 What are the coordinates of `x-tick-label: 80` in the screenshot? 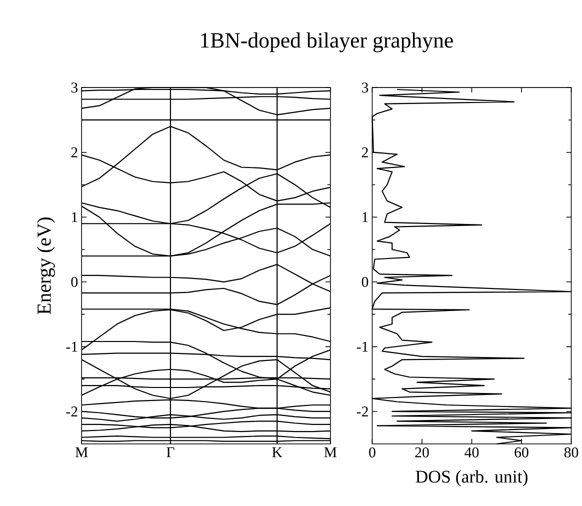 It's located at (571, 453).